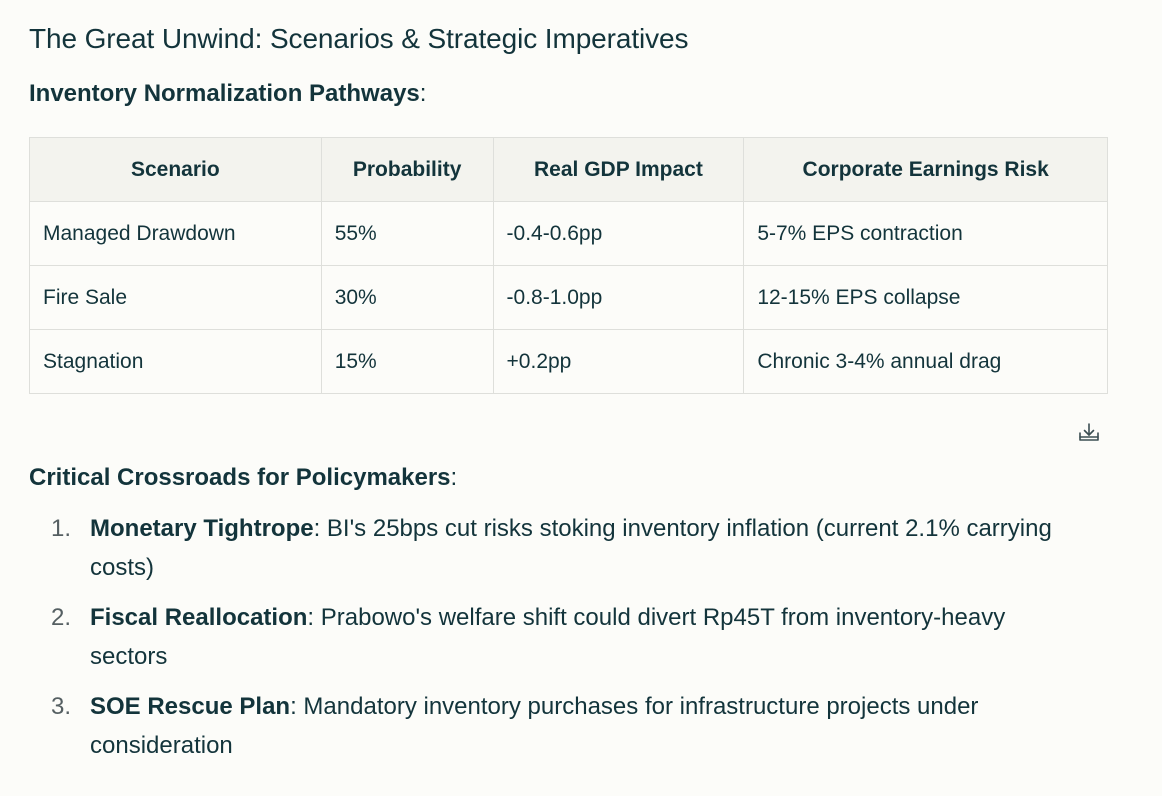 This screenshot has height=796, width=1162. What do you see at coordinates (202, 528) in the screenshot?
I see `list-item-title: Monetary Tightrope` at bounding box center [202, 528].